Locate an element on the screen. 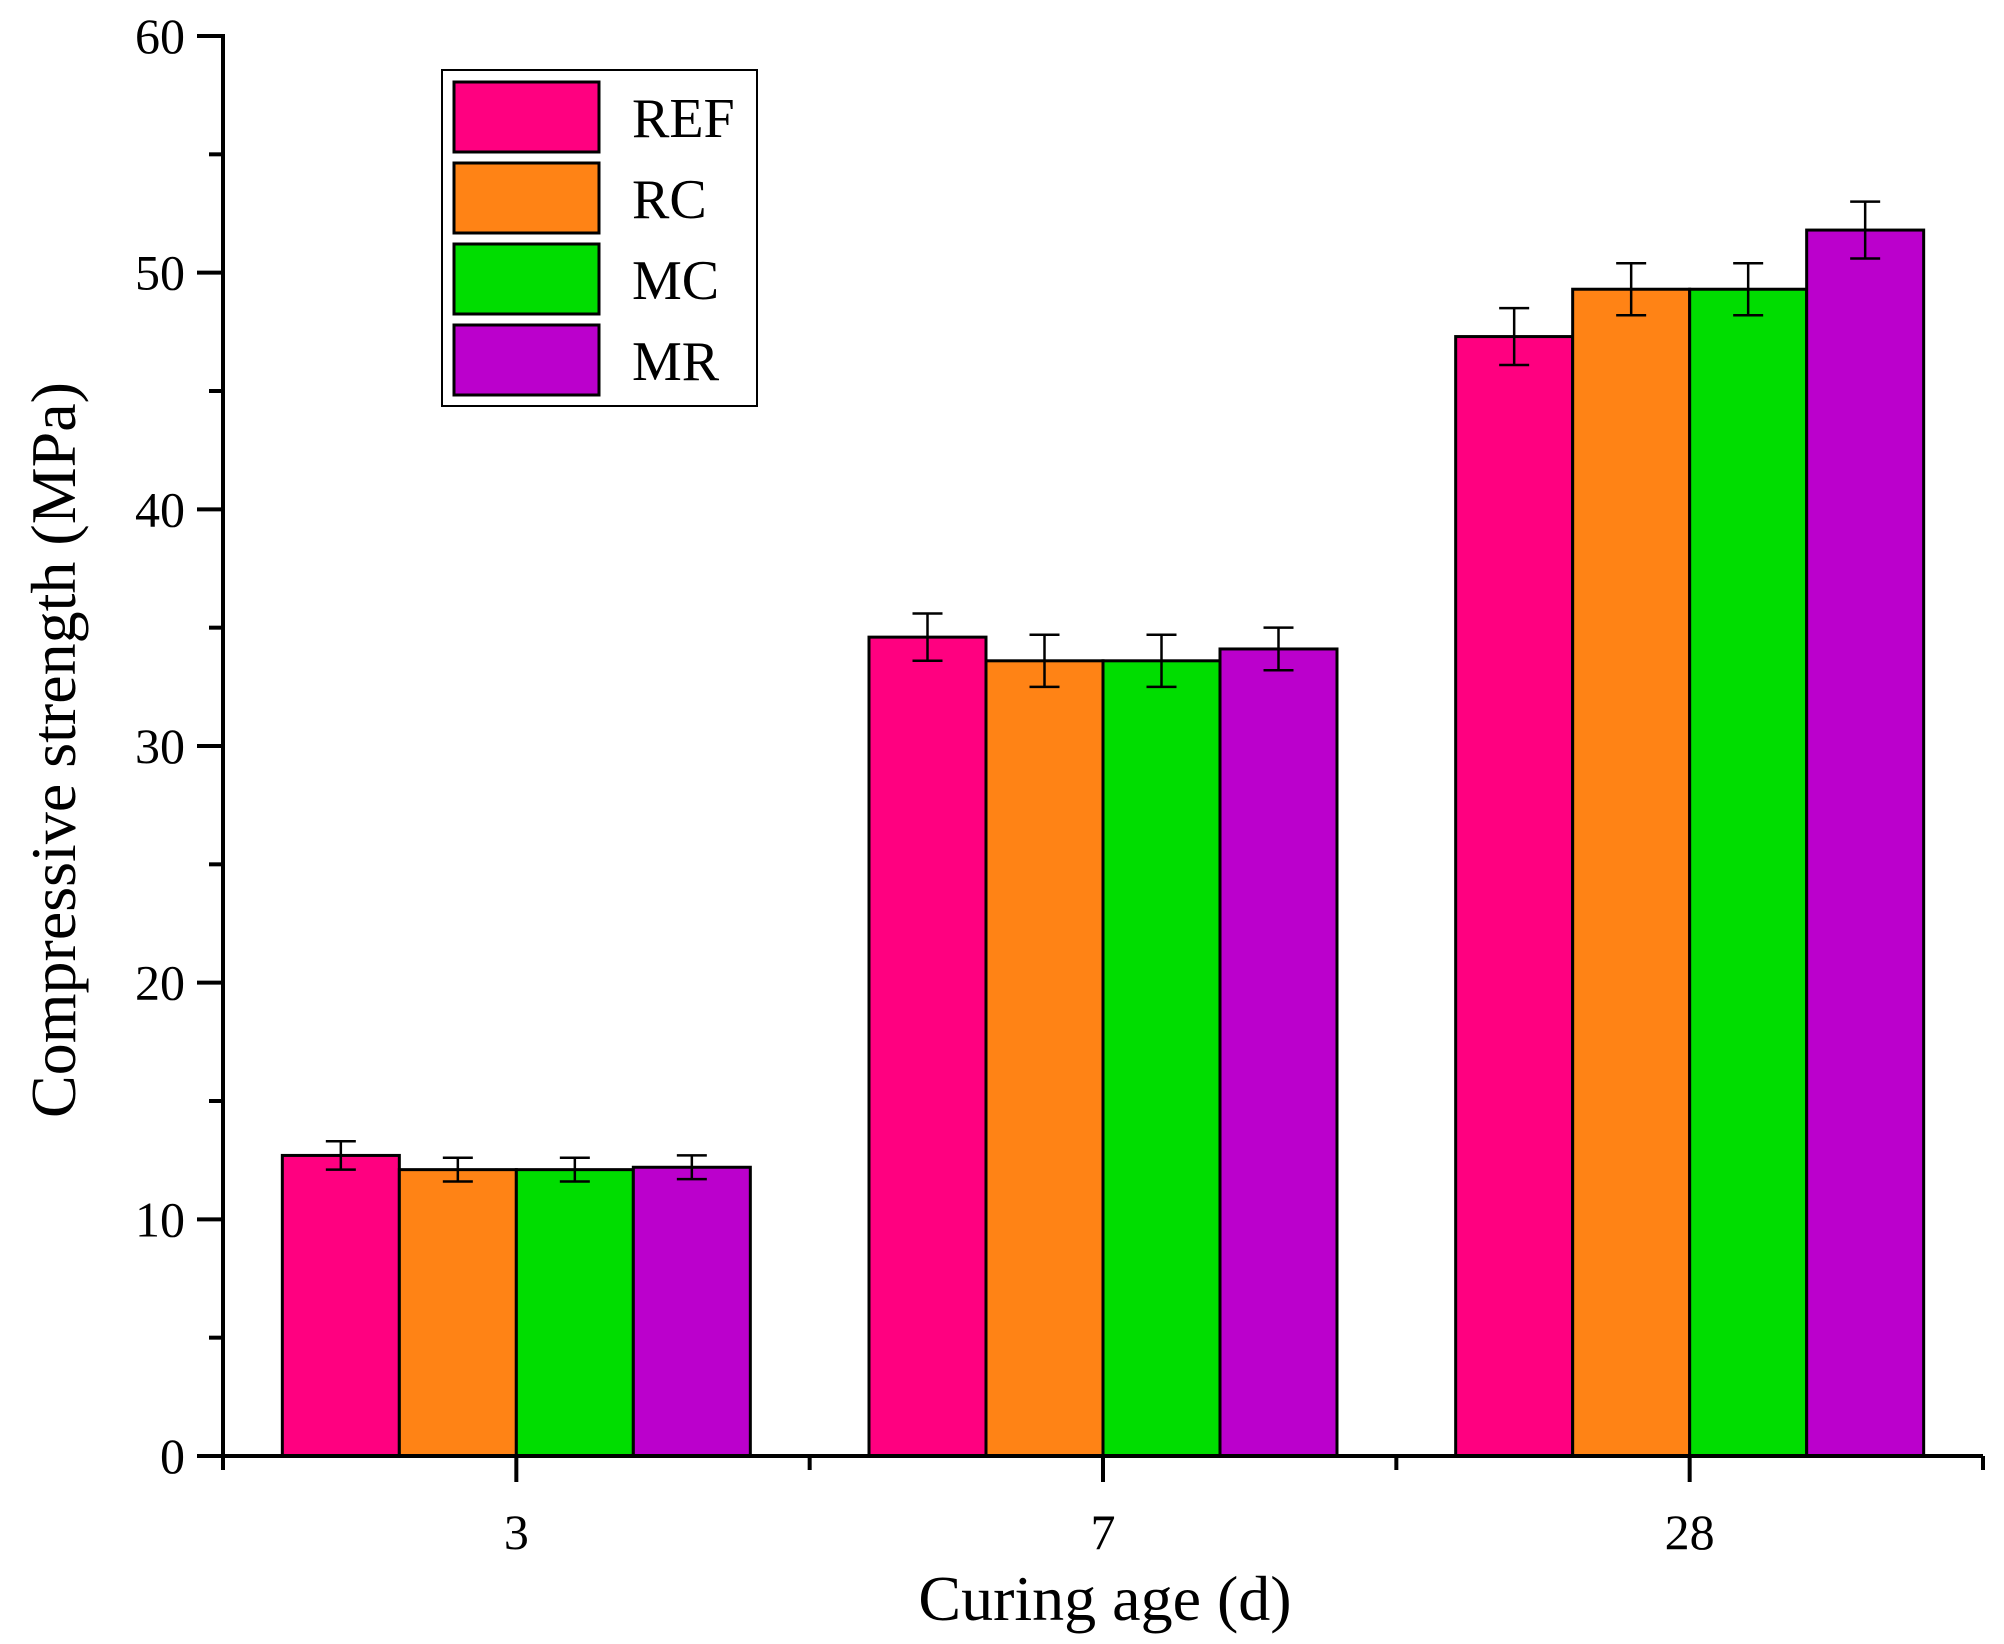 This screenshot has width=2004, height=1644. error-bar-ref-28d is located at coordinates (1514, 336).